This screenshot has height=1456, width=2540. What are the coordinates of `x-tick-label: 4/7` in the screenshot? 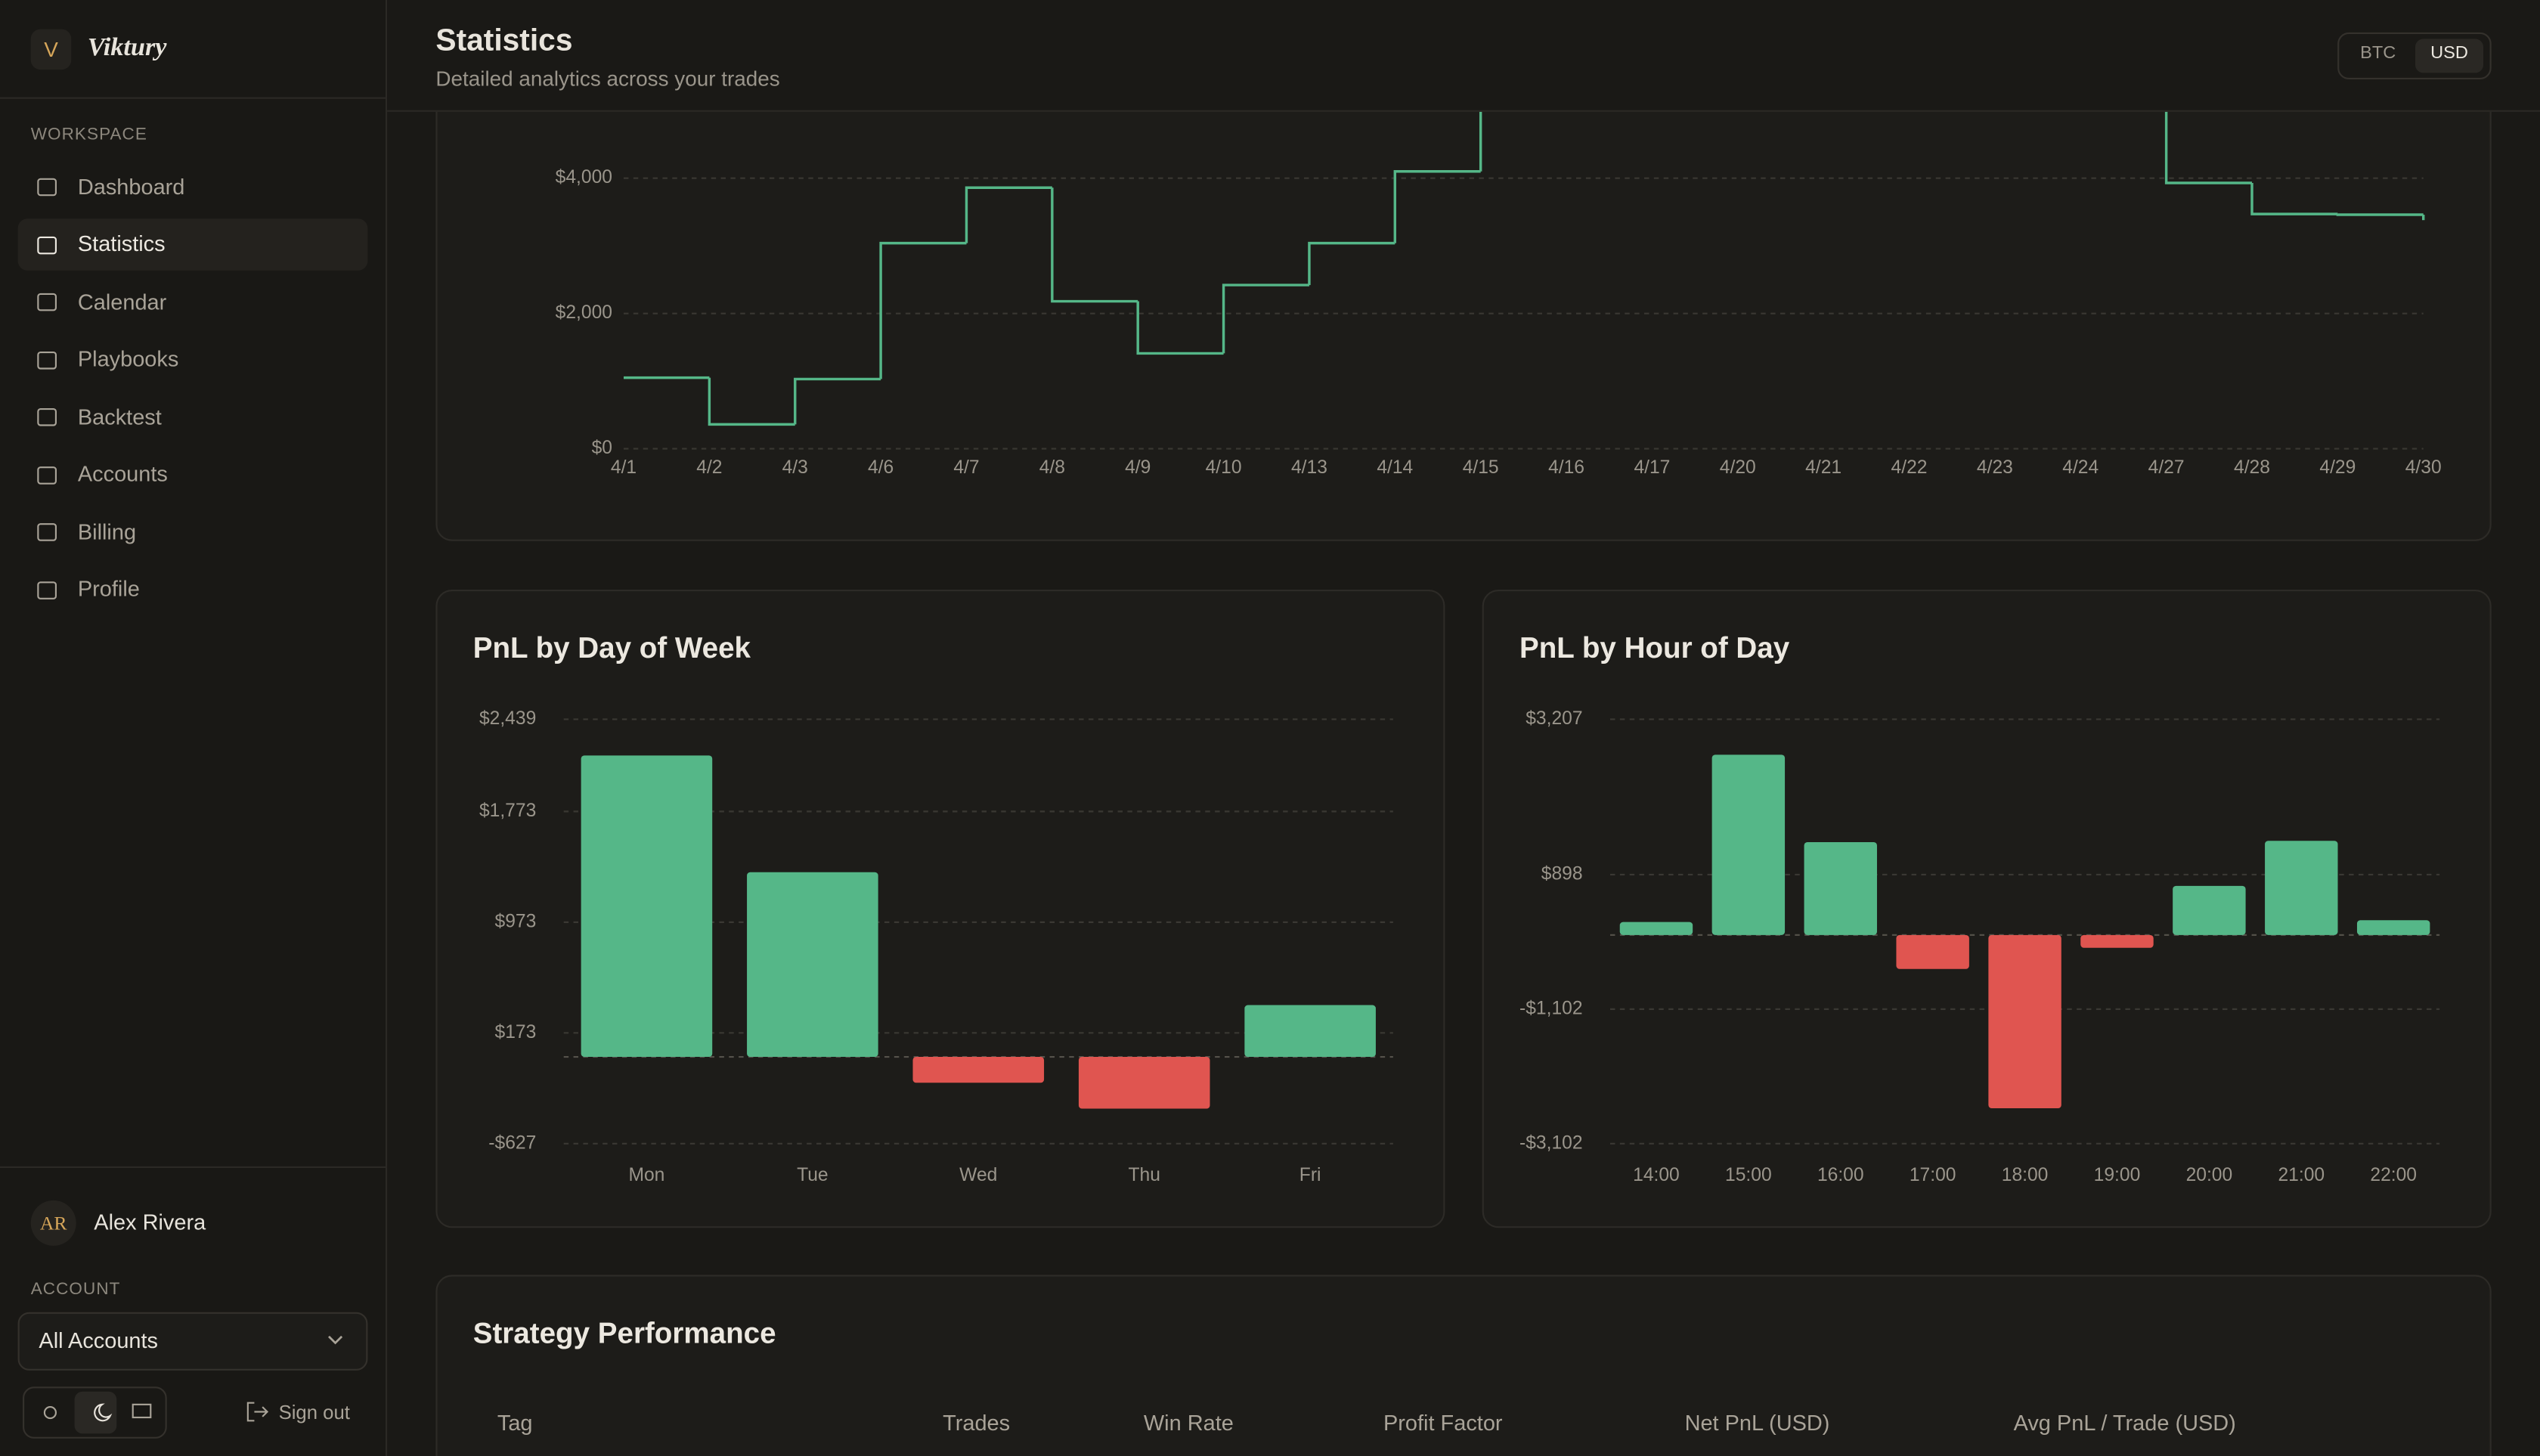 It's located at (966, 467).